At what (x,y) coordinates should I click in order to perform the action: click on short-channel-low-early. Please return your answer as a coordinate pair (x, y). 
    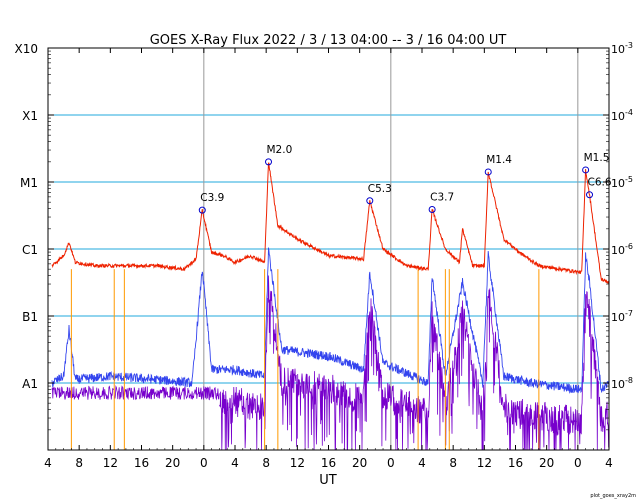
    Looking at the image, I should click on (135, 392).